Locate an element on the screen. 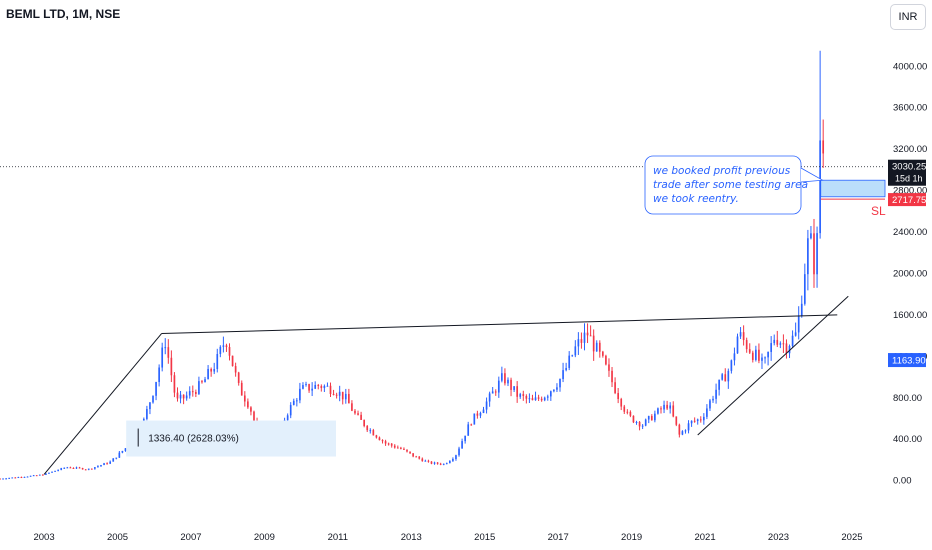 This screenshot has width=932, height=550. note-text-line: we booked profit previous is located at coordinates (722, 171).